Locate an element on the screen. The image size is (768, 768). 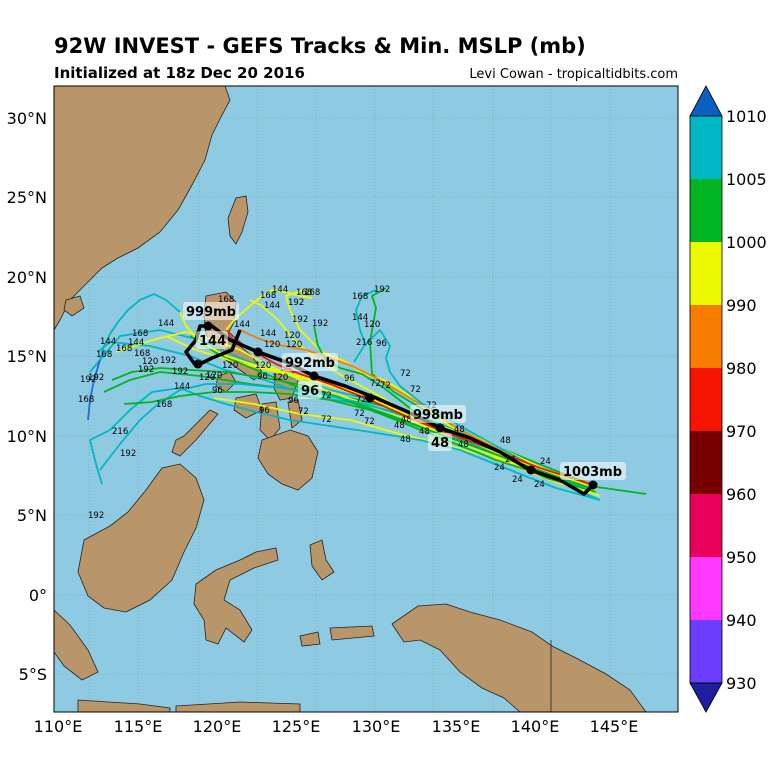
colorbar is located at coordinates (706, 399).